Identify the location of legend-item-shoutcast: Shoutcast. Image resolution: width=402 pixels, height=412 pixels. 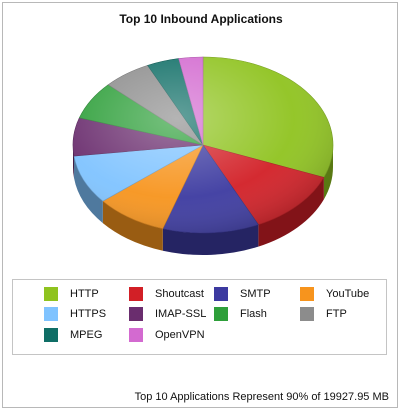
(166, 294).